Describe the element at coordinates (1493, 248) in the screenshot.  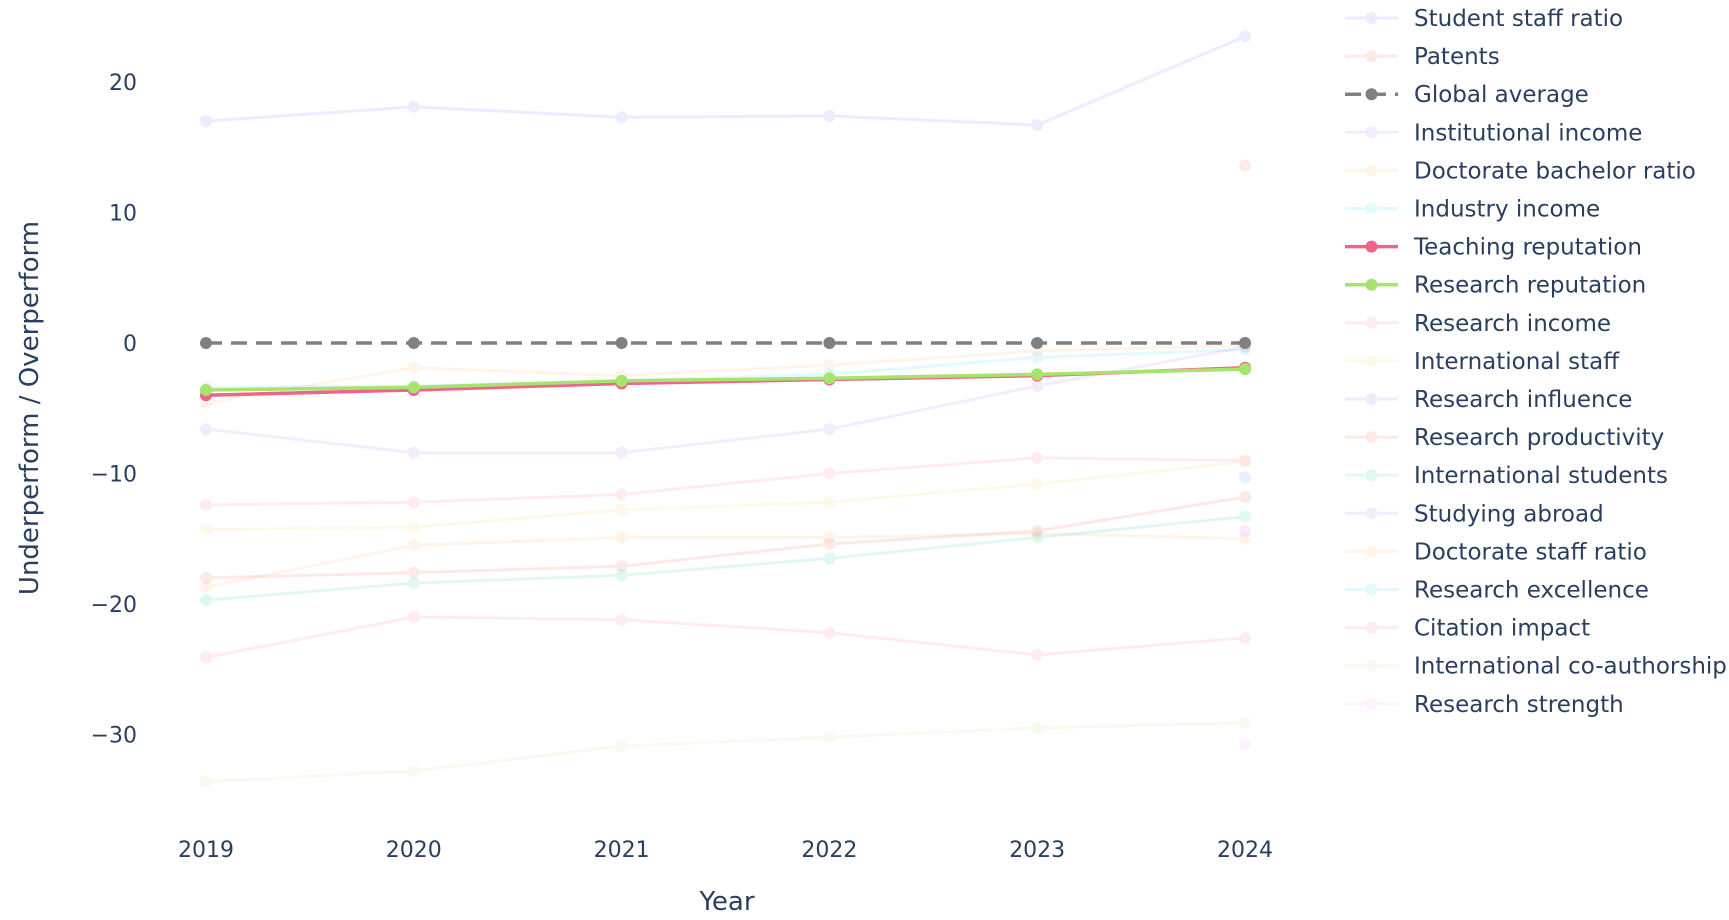
I see `legend-item: Teaching reputation` at that location.